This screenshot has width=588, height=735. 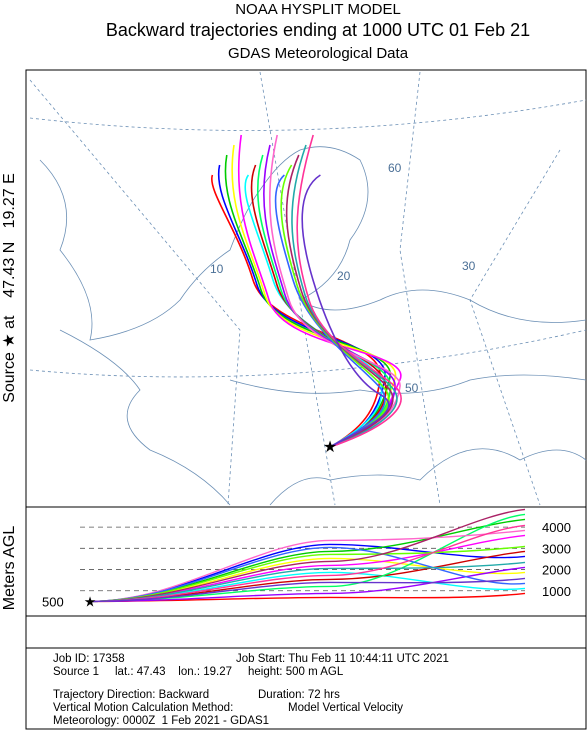 What do you see at coordinates (9, 288) in the screenshot?
I see `source-label: Source ★ at 47.43 N 19.27 E` at bounding box center [9, 288].